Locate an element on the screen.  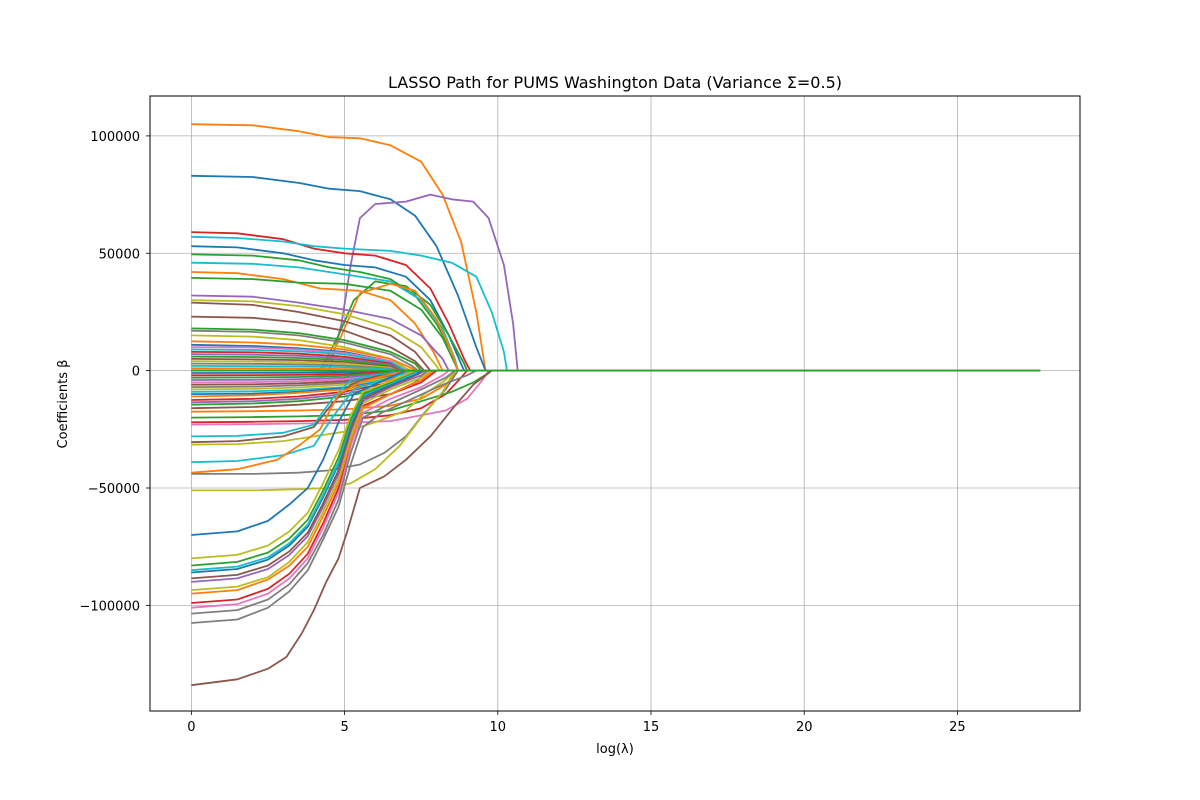
x-tick-label: 5 is located at coordinates (344, 727).